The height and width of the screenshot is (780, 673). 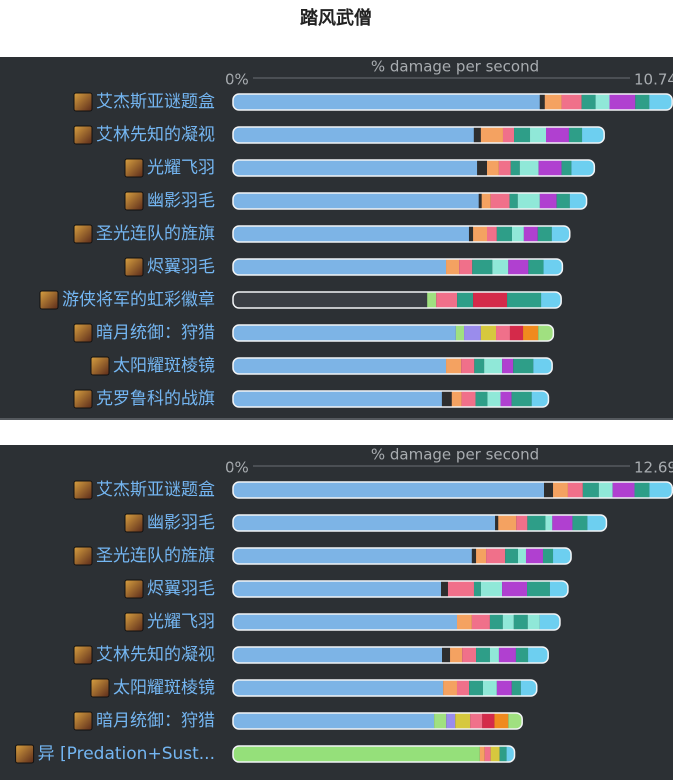 What do you see at coordinates (138, 300) in the screenshot?
I see `category-label: 游侠将军的虹彩徽章` at bounding box center [138, 300].